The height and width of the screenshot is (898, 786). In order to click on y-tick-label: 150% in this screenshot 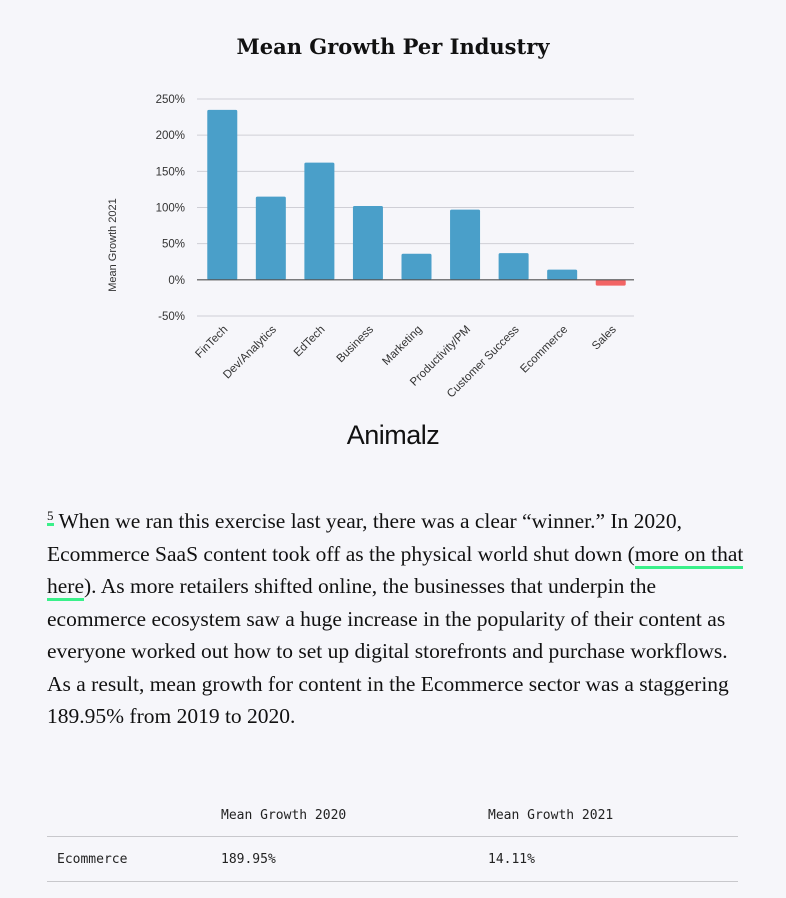, I will do `click(170, 172)`.